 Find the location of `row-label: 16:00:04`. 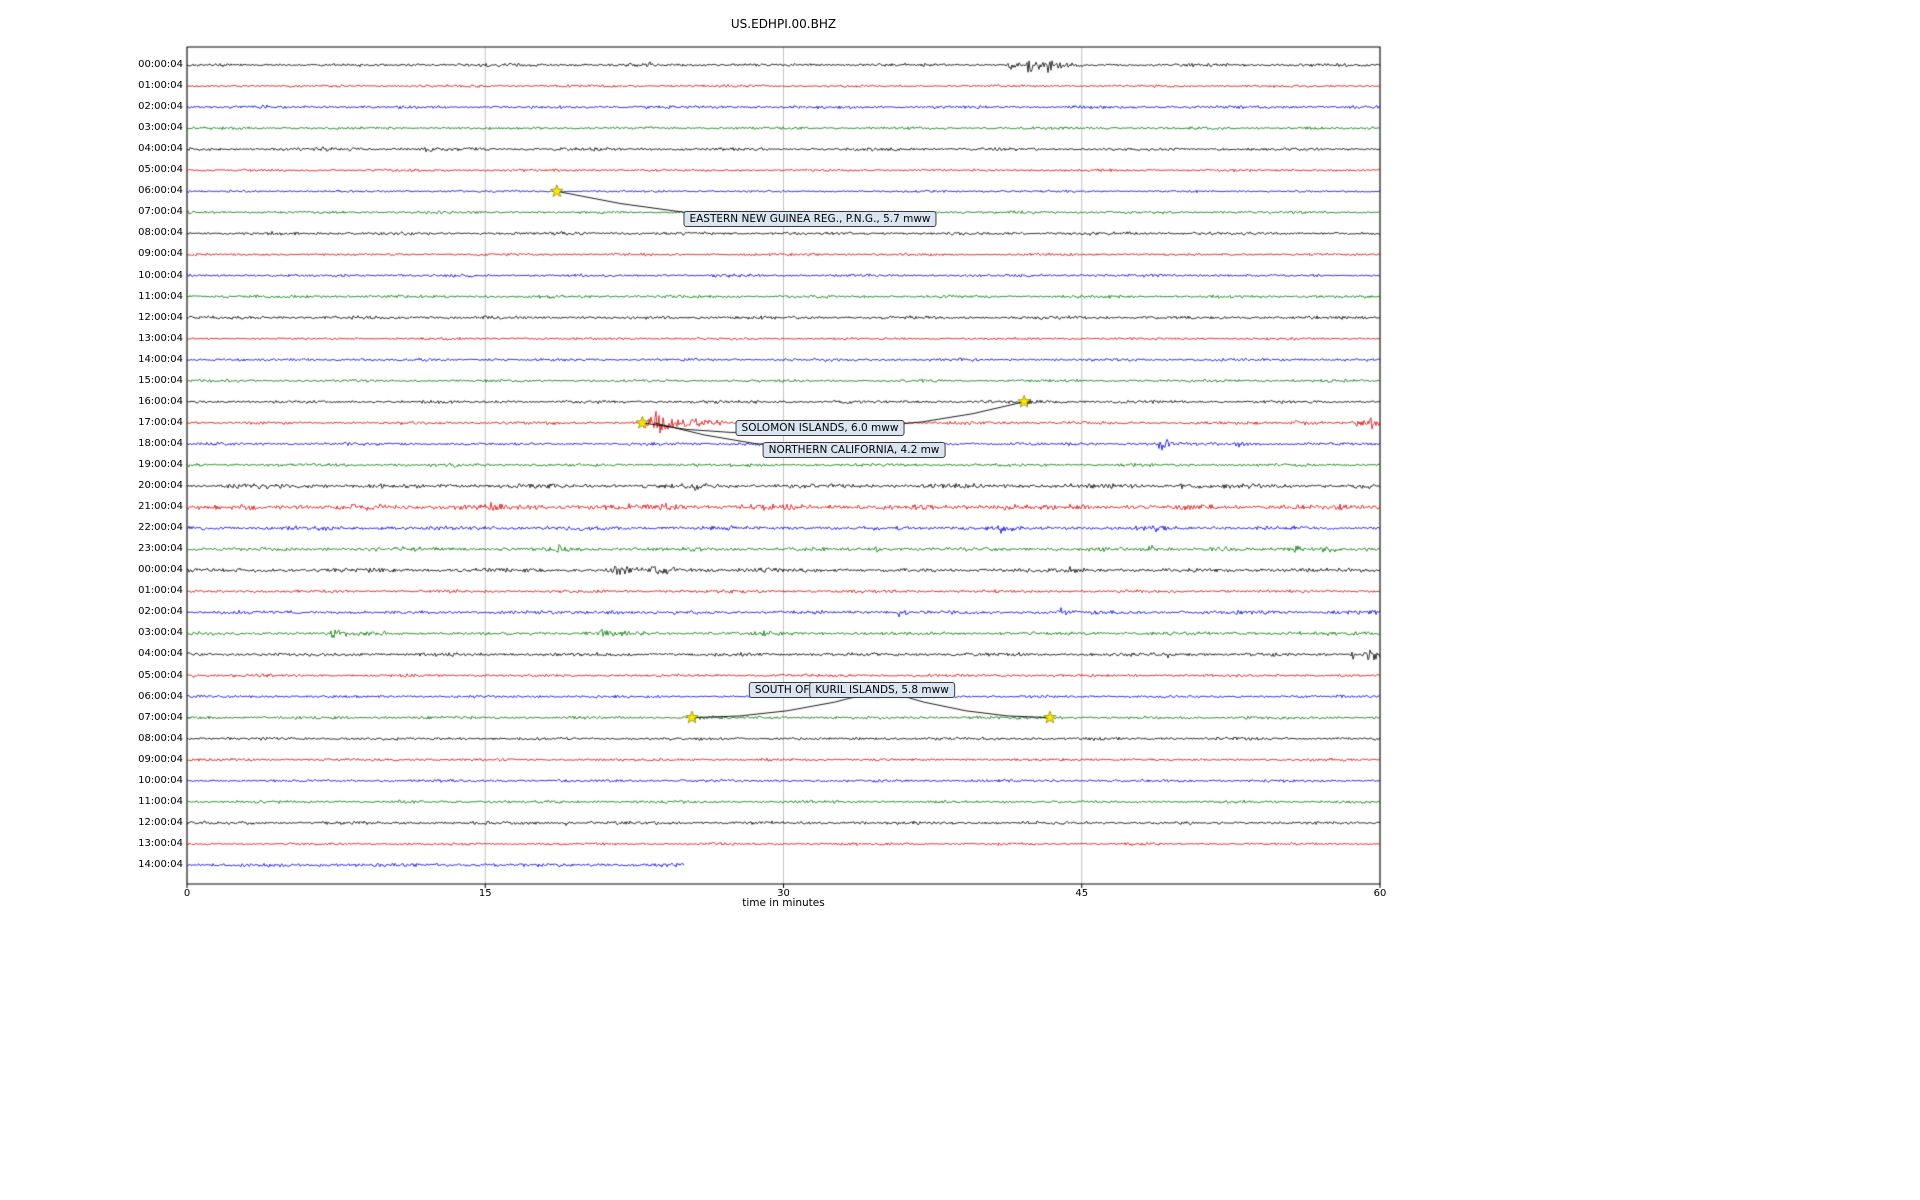

row-label: 16:00:04 is located at coordinates (160, 401).